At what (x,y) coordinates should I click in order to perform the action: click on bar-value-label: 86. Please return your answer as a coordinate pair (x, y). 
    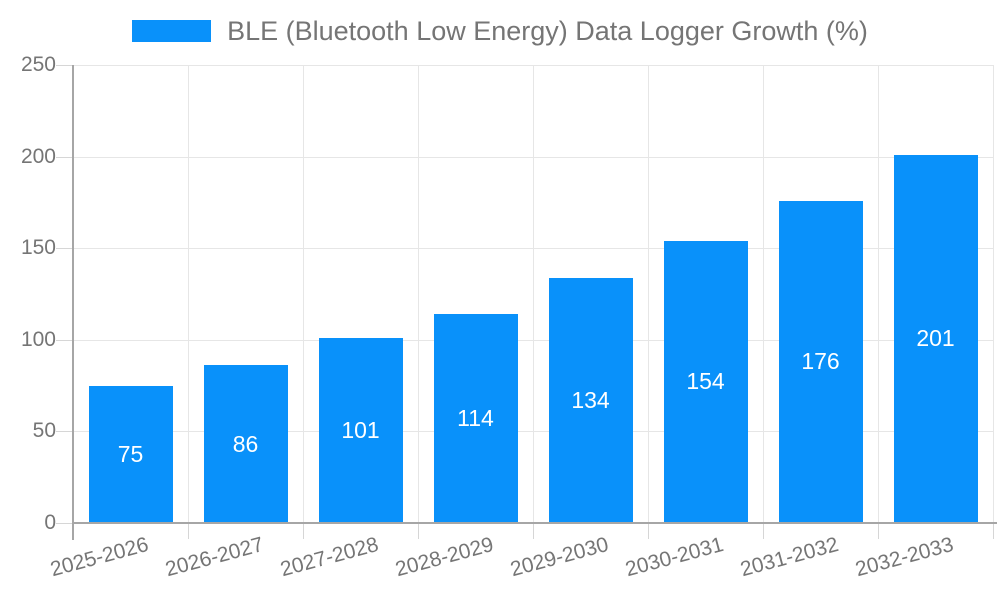
    Looking at the image, I should click on (245, 443).